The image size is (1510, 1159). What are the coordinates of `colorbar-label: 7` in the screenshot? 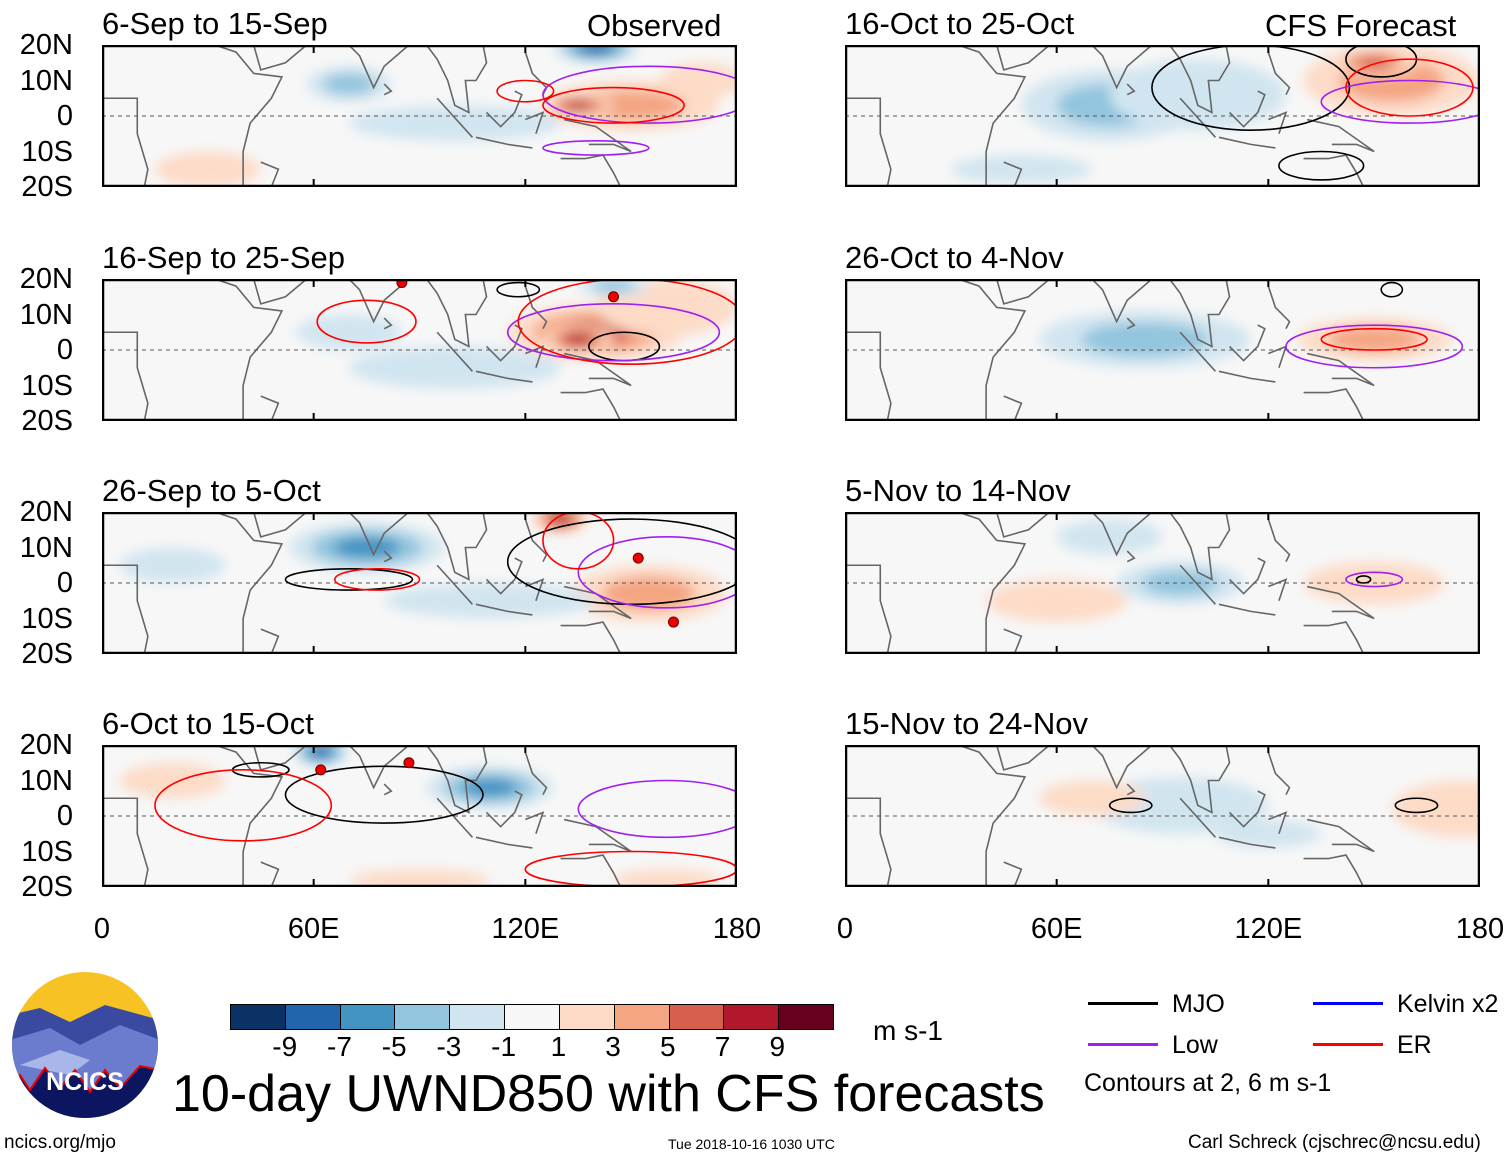 It's located at (722, 1046).